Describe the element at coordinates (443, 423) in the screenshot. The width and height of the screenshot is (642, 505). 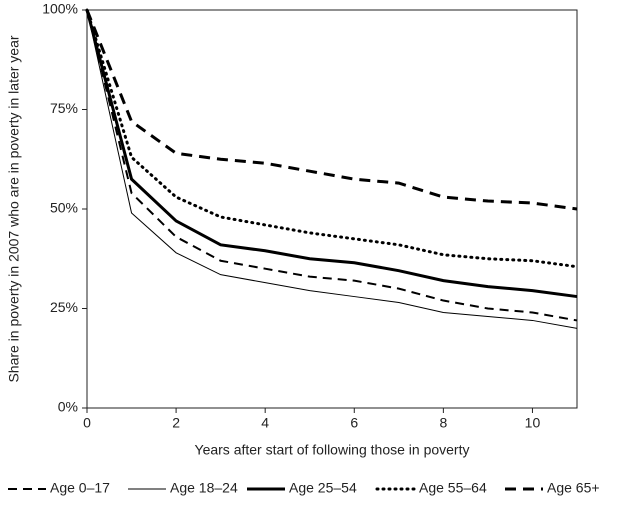
I see `x-tick-label: 8` at that location.